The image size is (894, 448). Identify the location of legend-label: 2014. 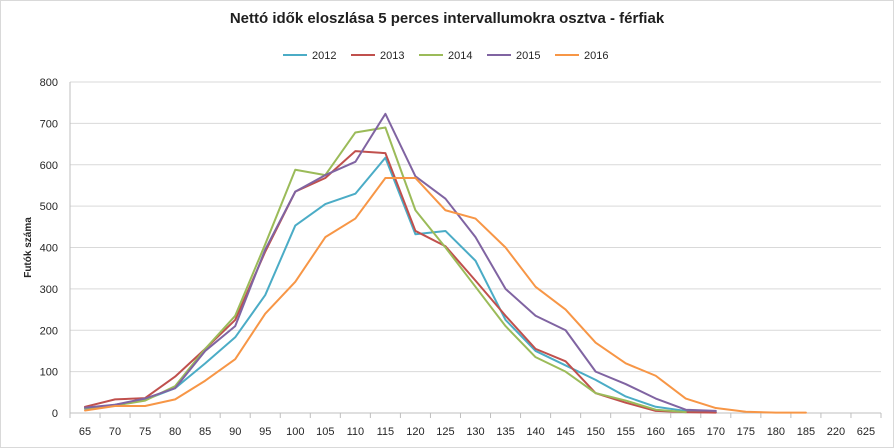
(460, 56).